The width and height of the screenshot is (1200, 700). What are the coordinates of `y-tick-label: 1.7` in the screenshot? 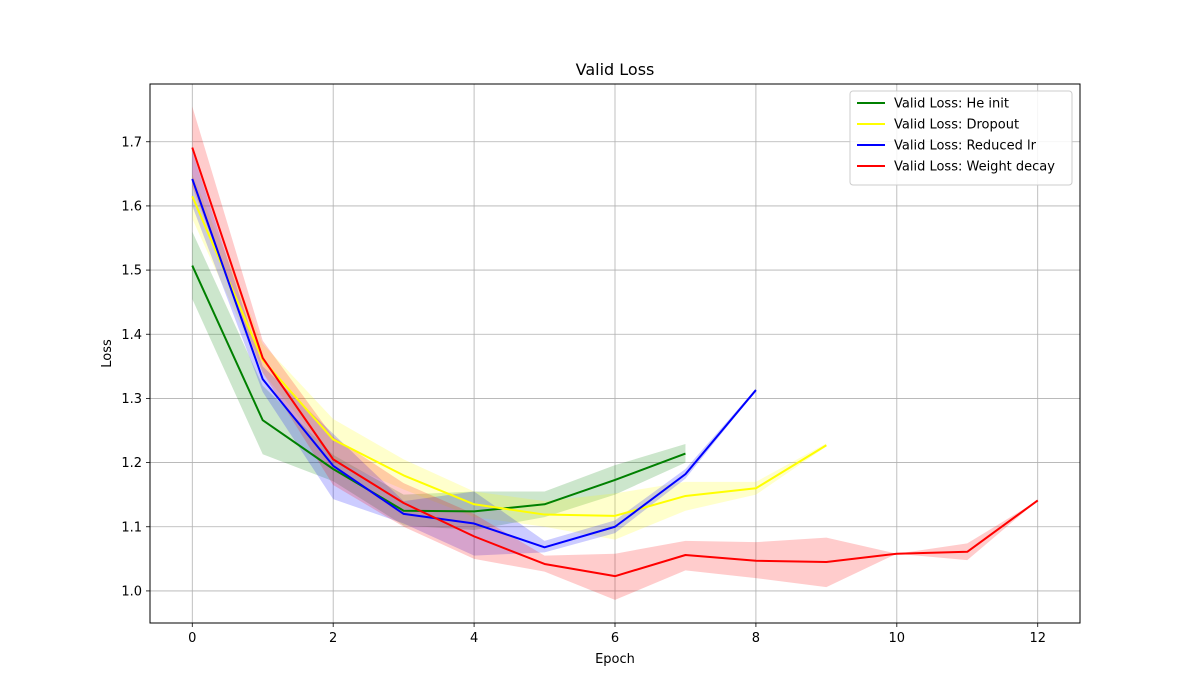 It's located at (131, 142).